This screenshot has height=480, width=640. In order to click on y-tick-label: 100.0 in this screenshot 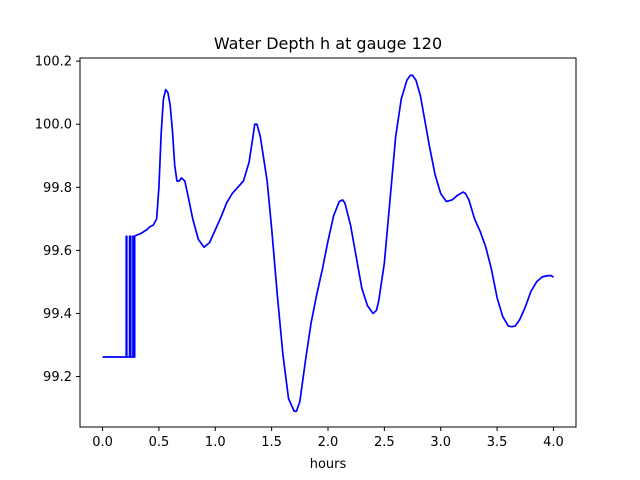, I will do `click(53, 125)`.